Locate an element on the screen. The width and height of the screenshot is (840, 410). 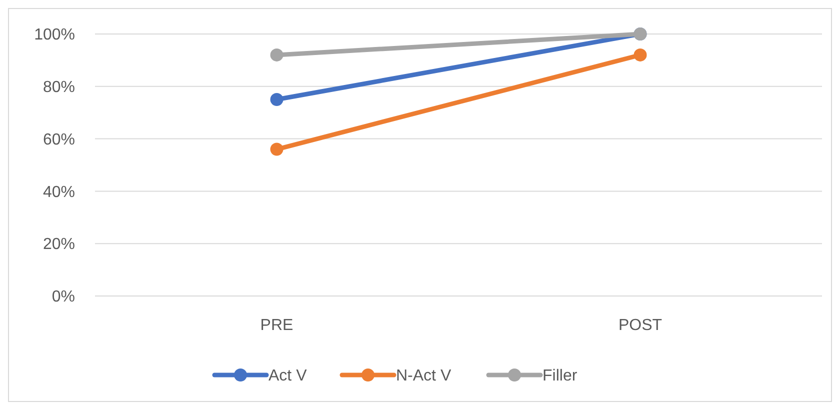
y-tick-label: 80% is located at coordinates (58, 87).